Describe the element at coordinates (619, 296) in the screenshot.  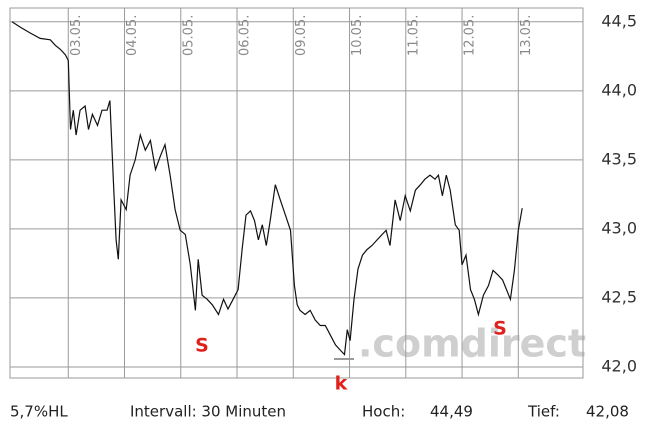
I see `y-tick-label: 42,5` at that location.